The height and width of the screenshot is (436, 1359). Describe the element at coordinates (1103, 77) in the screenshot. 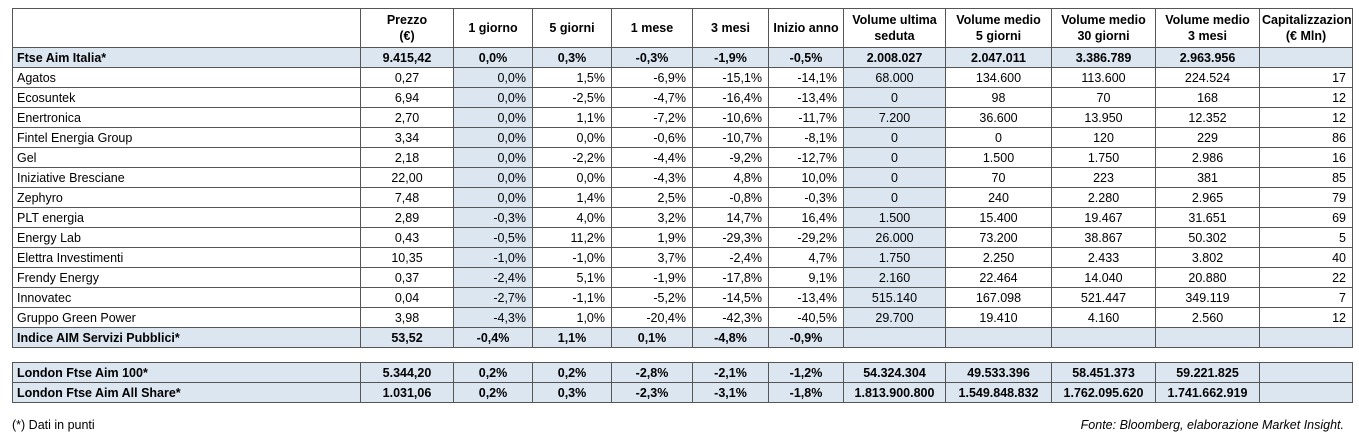

I see `table-cell: 113.600` at that location.